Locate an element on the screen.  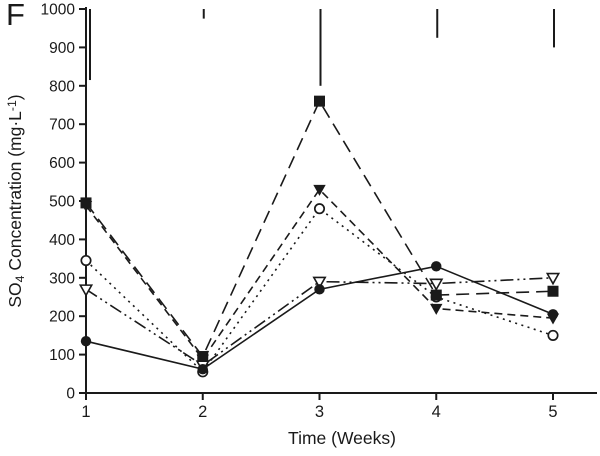
x-tick-label: 4 is located at coordinates (436, 412).